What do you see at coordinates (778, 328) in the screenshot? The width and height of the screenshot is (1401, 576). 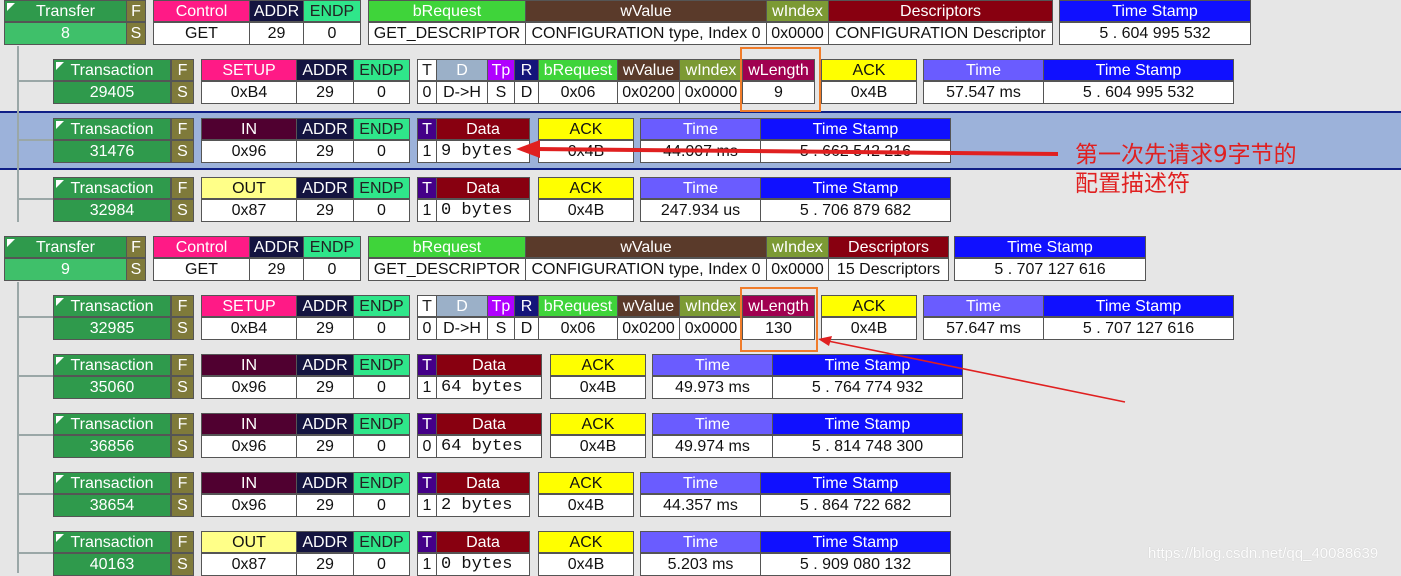 I see `wlength-value: 130` at bounding box center [778, 328].